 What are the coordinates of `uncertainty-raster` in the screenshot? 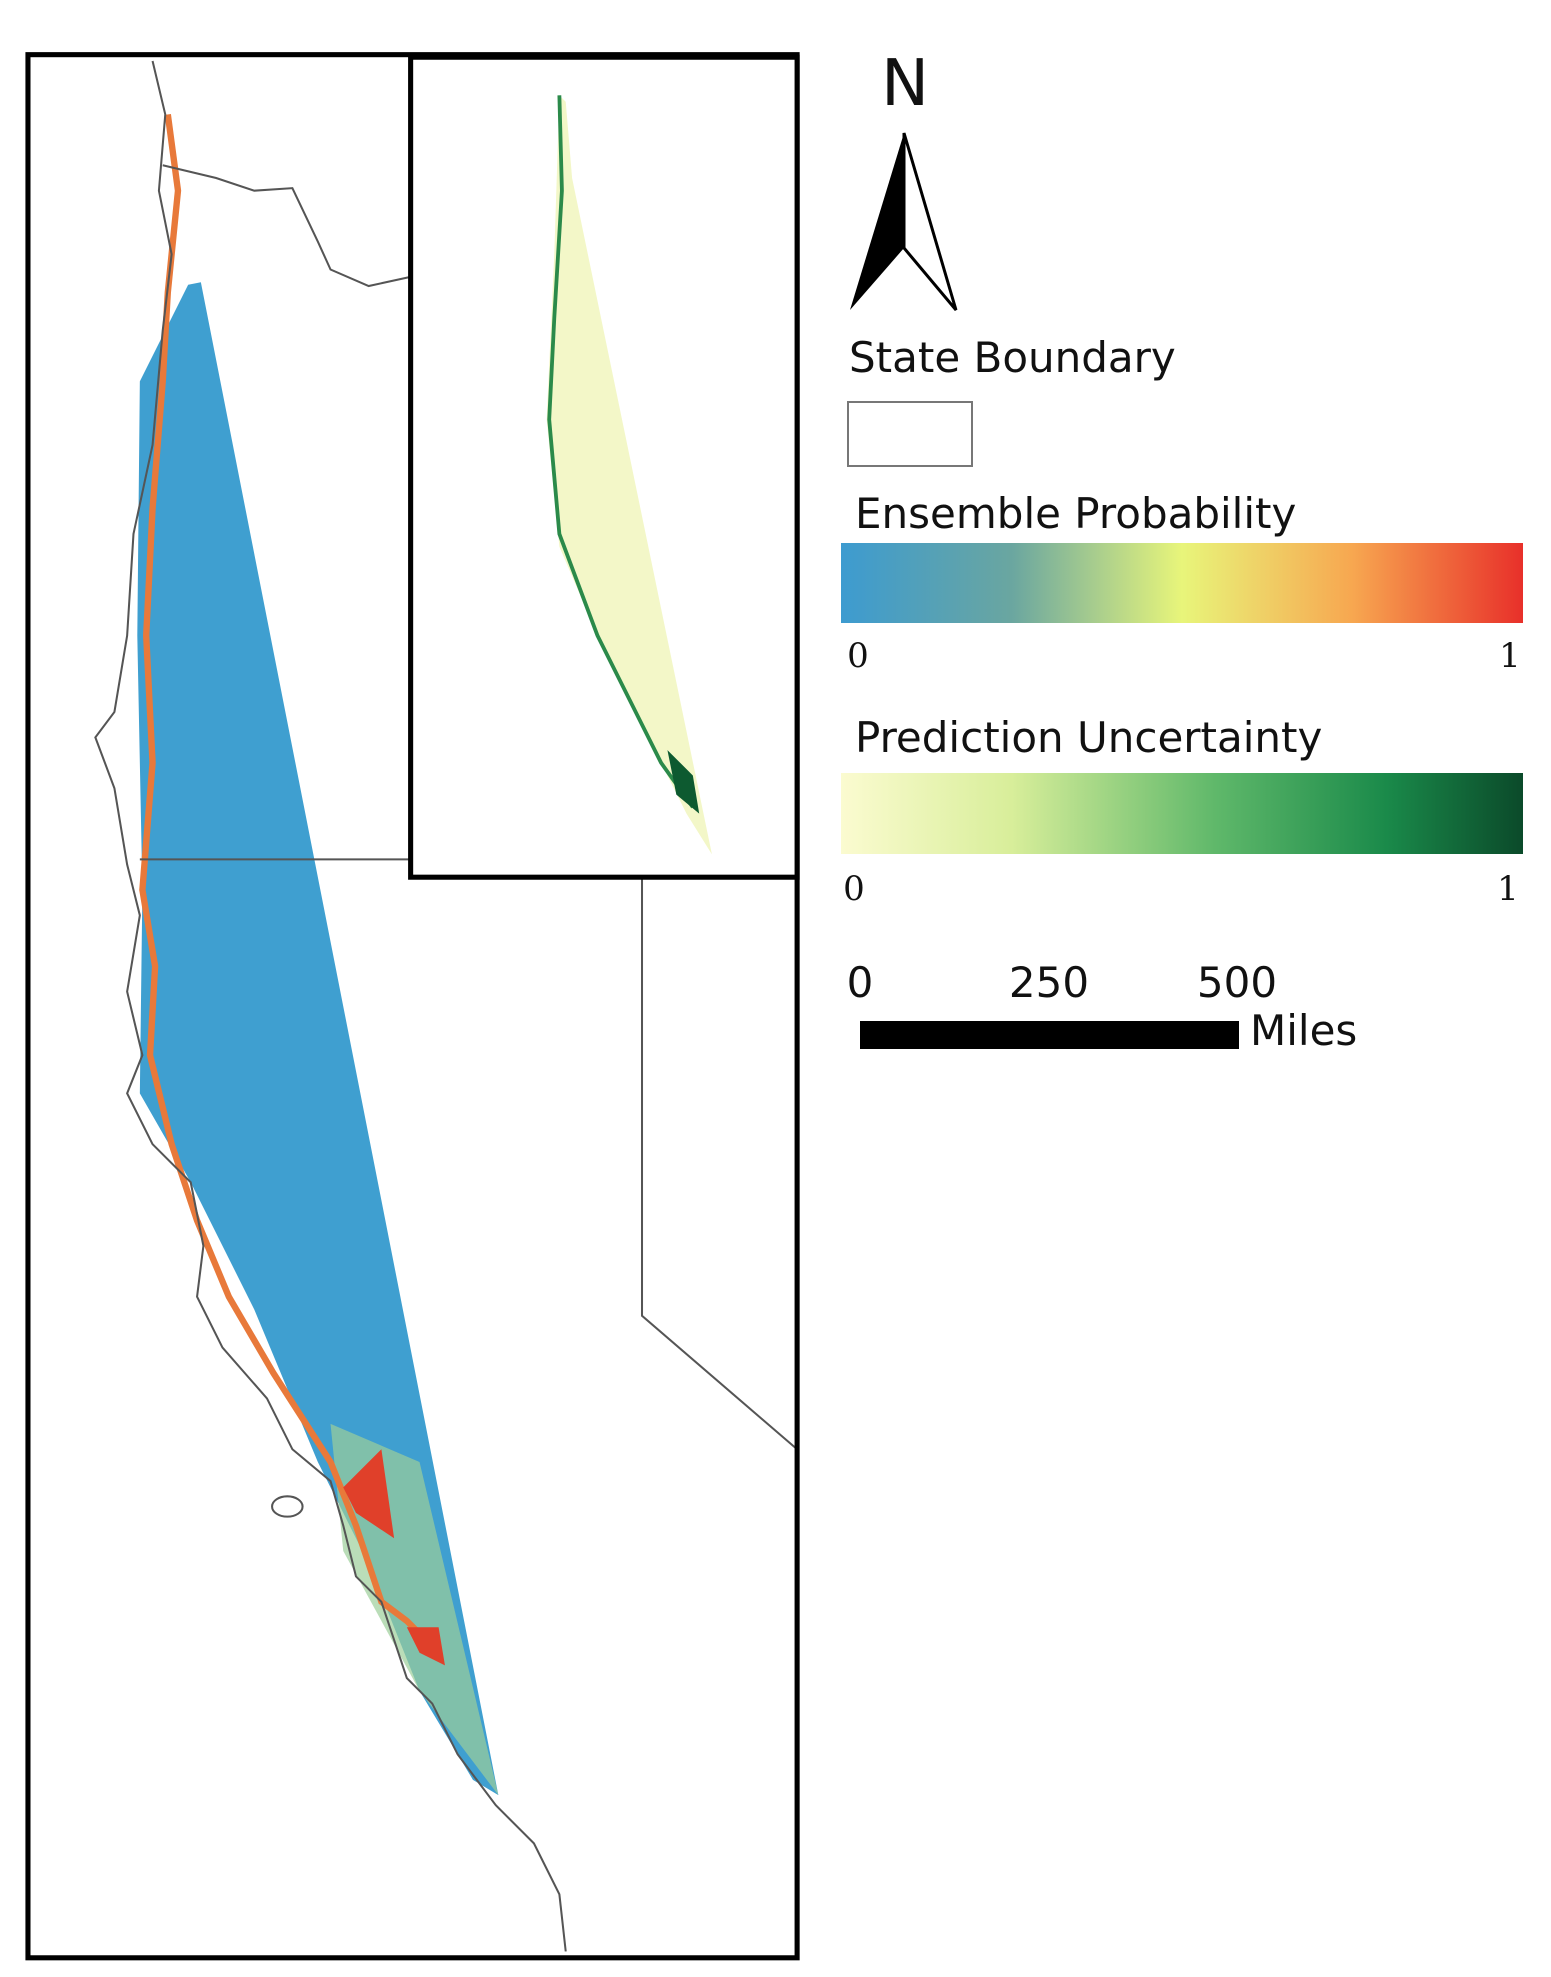 It's located at (629, 475).